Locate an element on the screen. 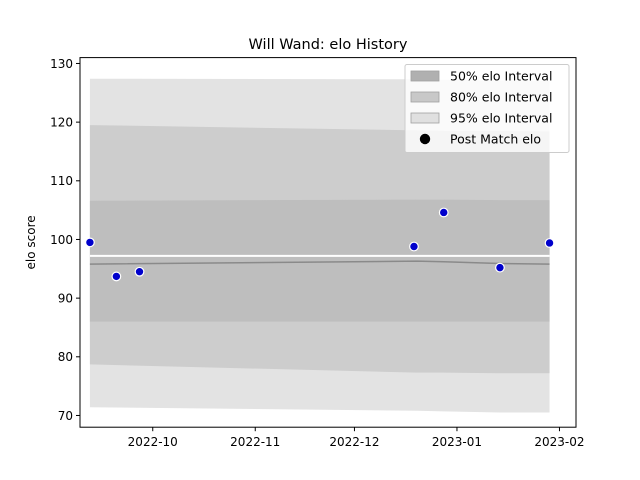 The width and height of the screenshot is (640, 480). mean-elo-line is located at coordinates (319, 262).